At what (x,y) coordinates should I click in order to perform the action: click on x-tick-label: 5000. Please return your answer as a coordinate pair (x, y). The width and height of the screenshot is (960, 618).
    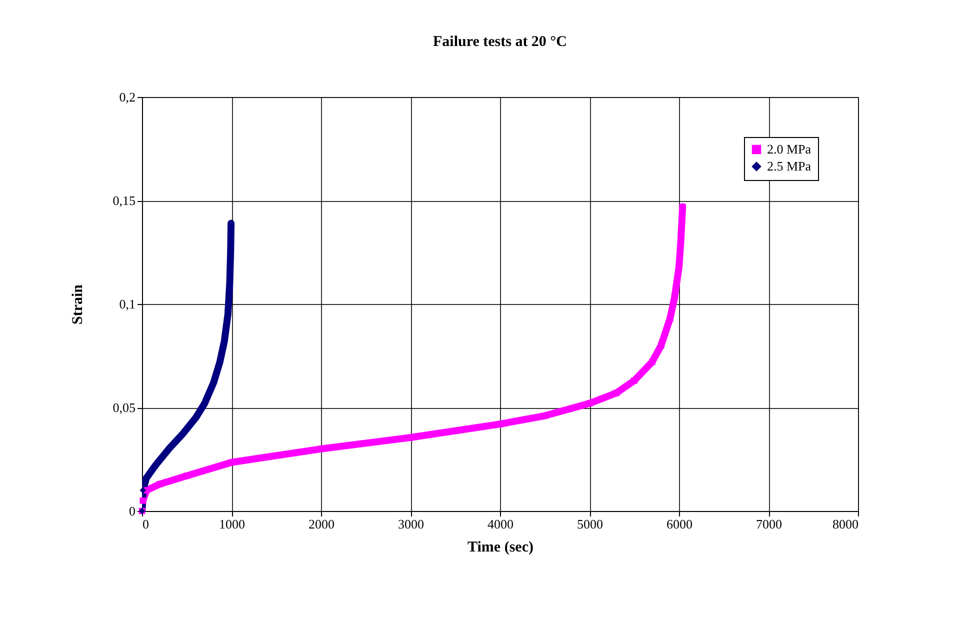
    Looking at the image, I should click on (590, 524).